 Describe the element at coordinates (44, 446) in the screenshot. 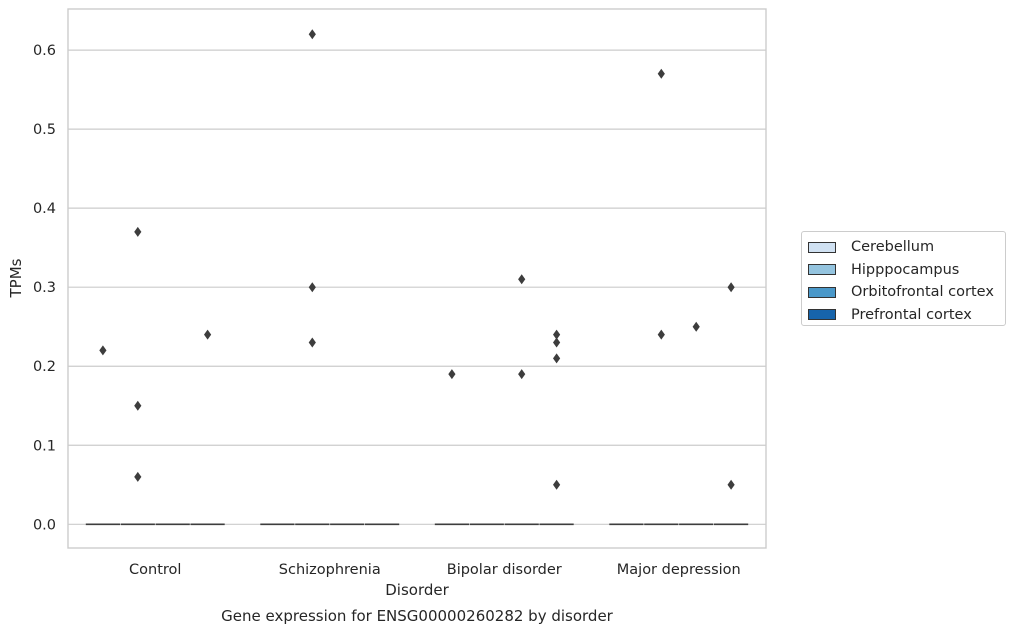

I see `y-tick-label: 0.1` at that location.